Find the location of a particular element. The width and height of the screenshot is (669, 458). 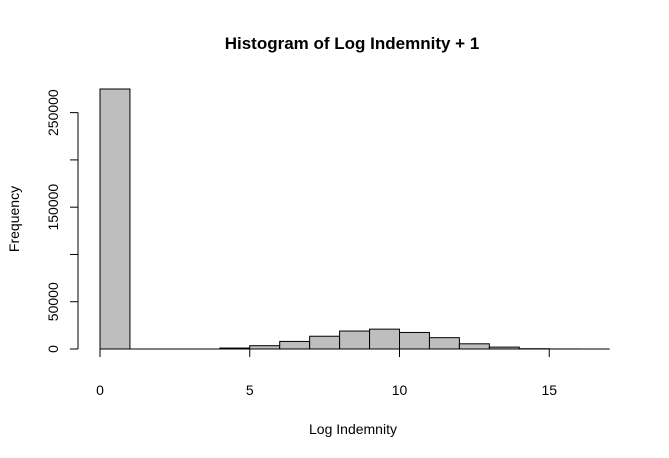

x-axis: 0 5 10 15 is located at coordinates (353, 373).